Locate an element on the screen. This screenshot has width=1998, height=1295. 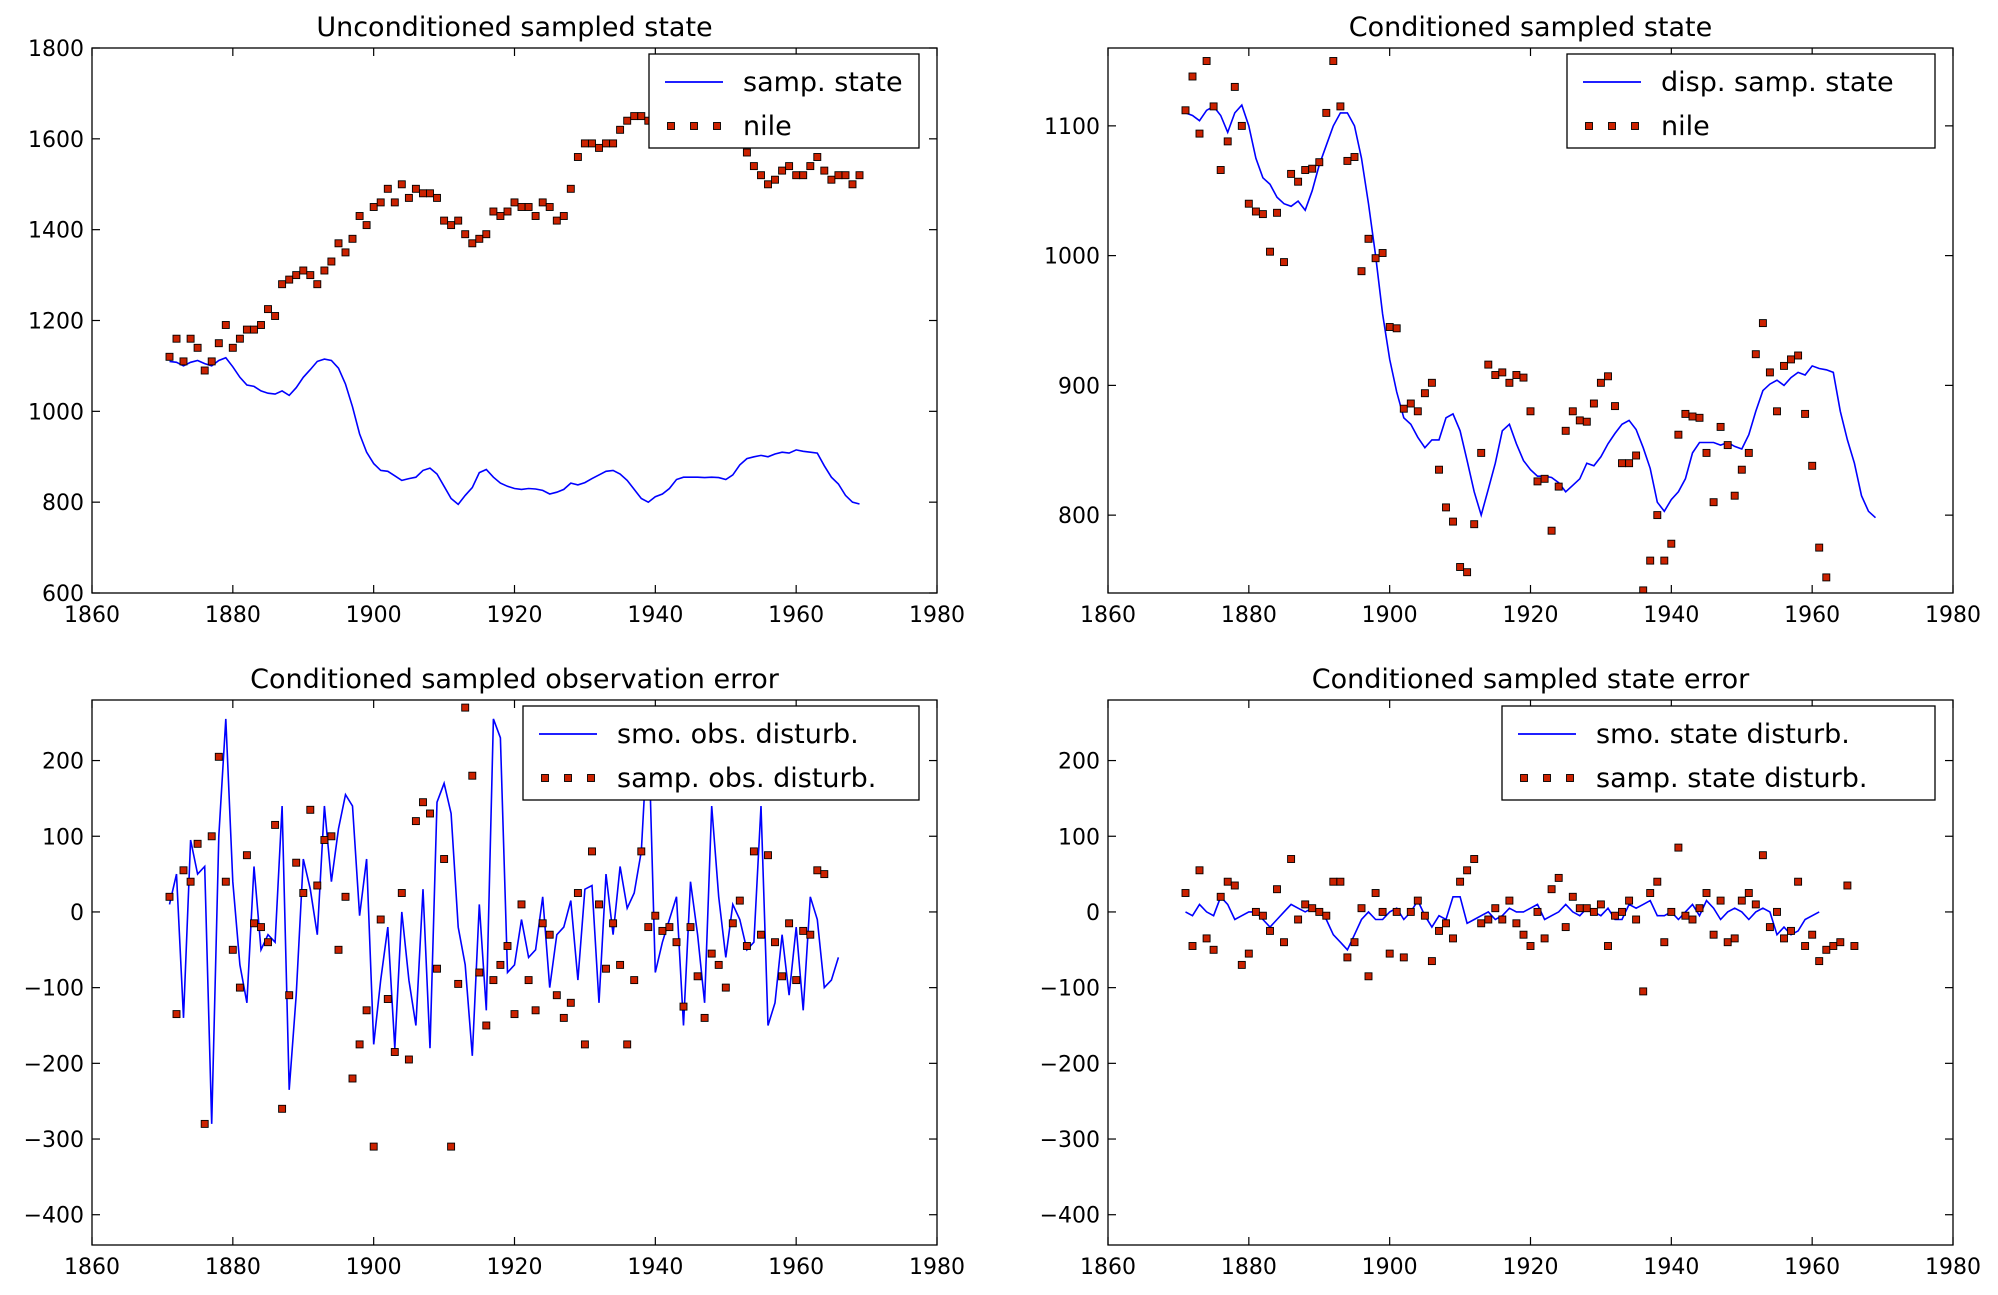
y-tick-label: 600 is located at coordinates (63, 594).